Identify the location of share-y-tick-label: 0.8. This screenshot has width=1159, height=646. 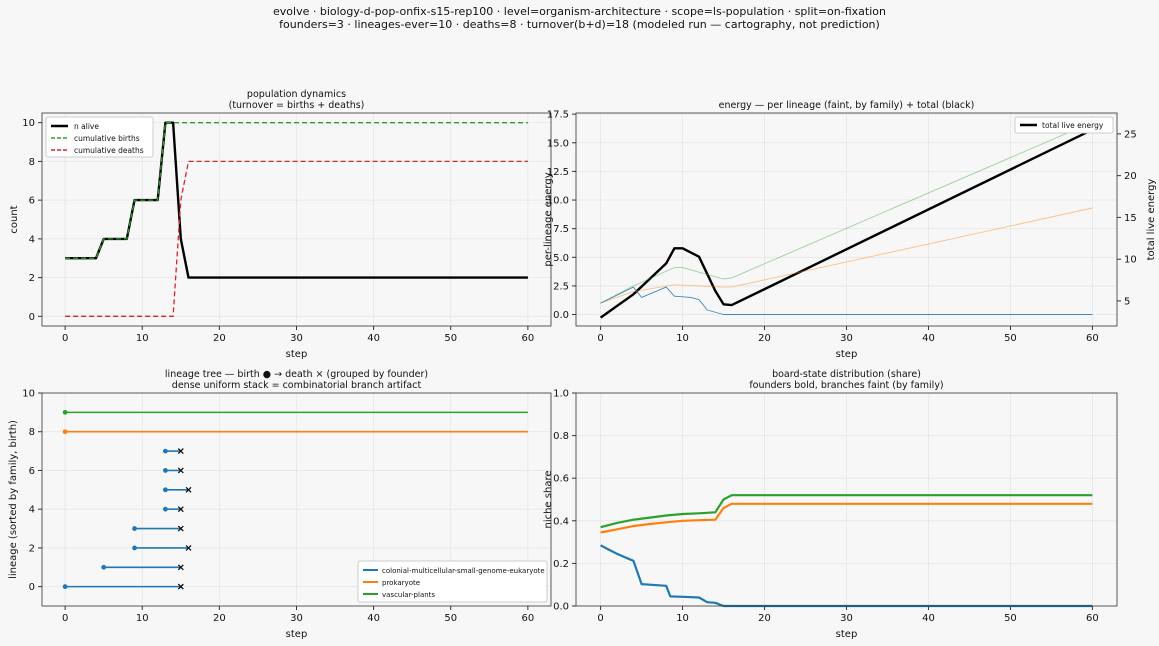
(561, 436).